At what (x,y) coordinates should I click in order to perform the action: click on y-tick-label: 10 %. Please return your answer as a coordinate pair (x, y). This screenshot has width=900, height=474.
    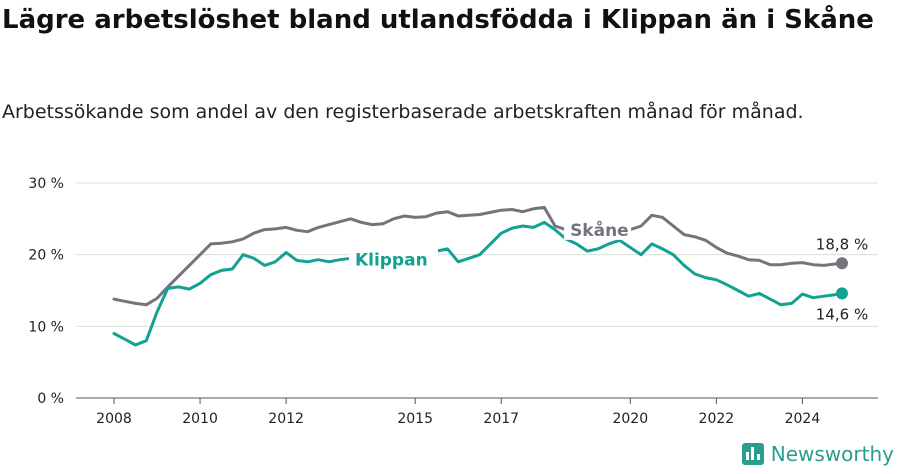
    Looking at the image, I should click on (46, 327).